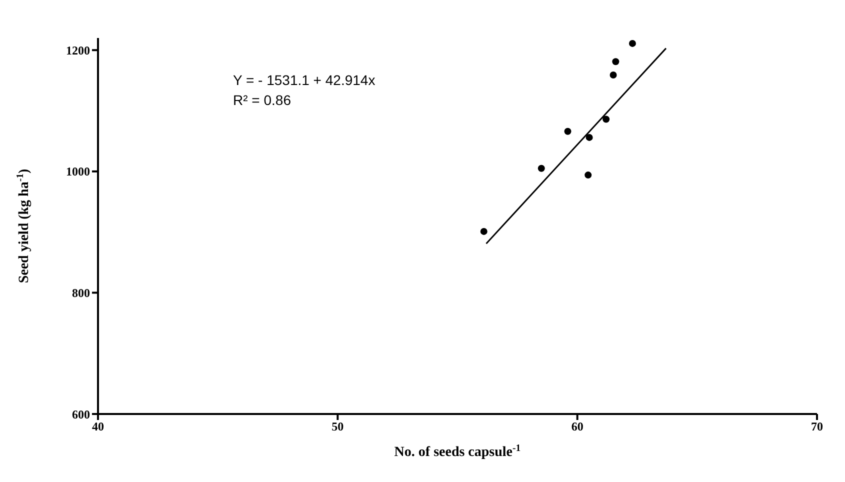 The height and width of the screenshot is (482, 845). I want to click on y-tick-label: 1000, so click(78, 171).